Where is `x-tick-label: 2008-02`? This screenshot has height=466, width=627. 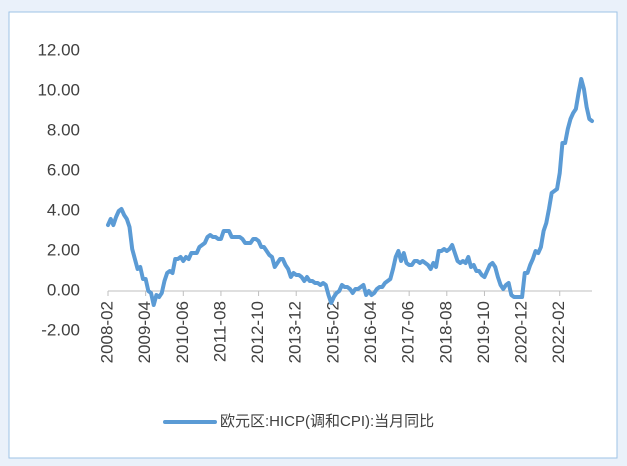 x-tick-label: 2008-02 is located at coordinates (106, 332).